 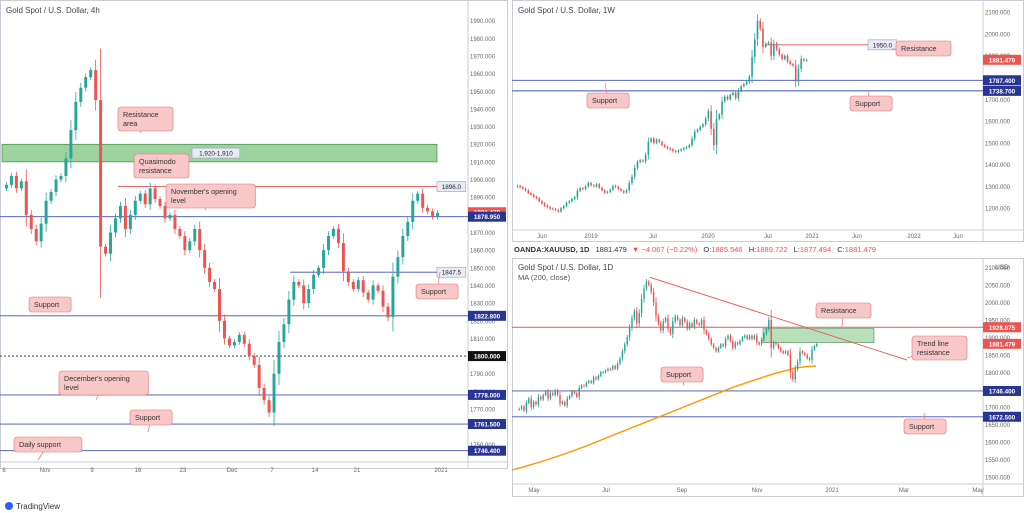 What do you see at coordinates (38, 506) in the screenshot?
I see `footer-brand: TradingView` at bounding box center [38, 506].